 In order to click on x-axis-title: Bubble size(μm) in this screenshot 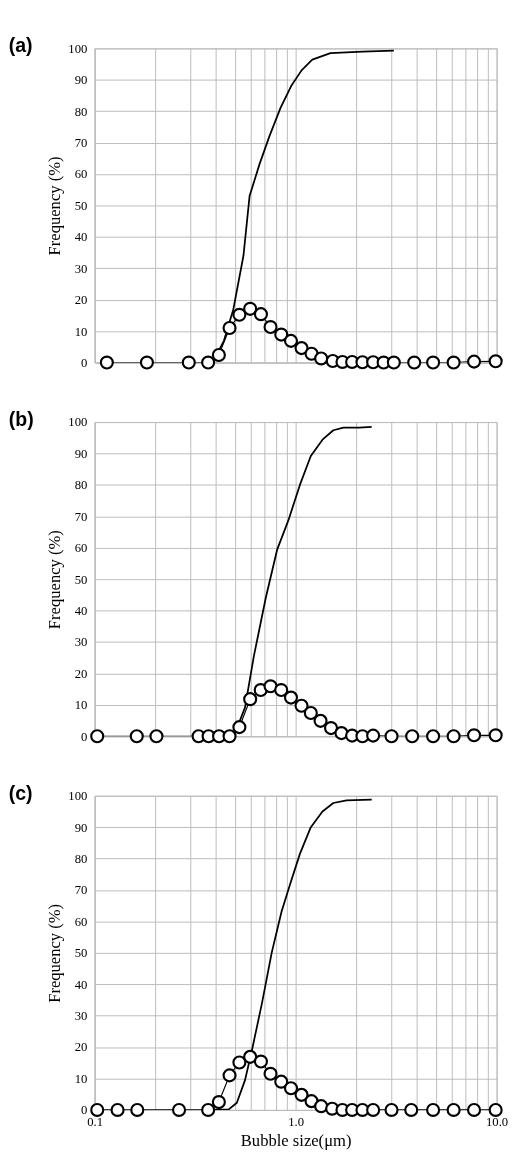, I will do `click(296, 1140)`.